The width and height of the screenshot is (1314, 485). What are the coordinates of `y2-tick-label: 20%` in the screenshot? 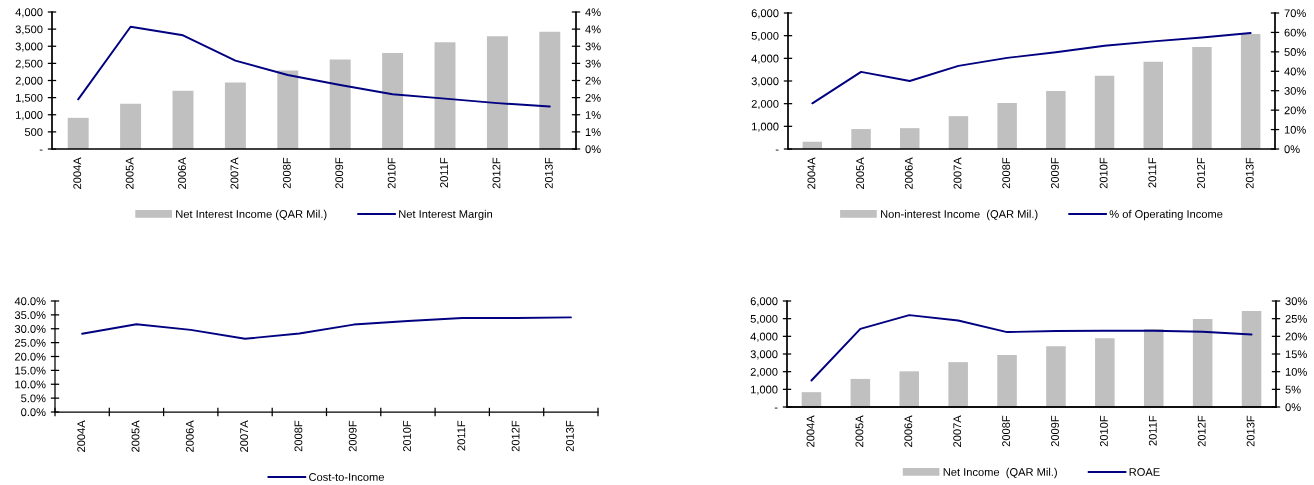 It's located at (1296, 336).